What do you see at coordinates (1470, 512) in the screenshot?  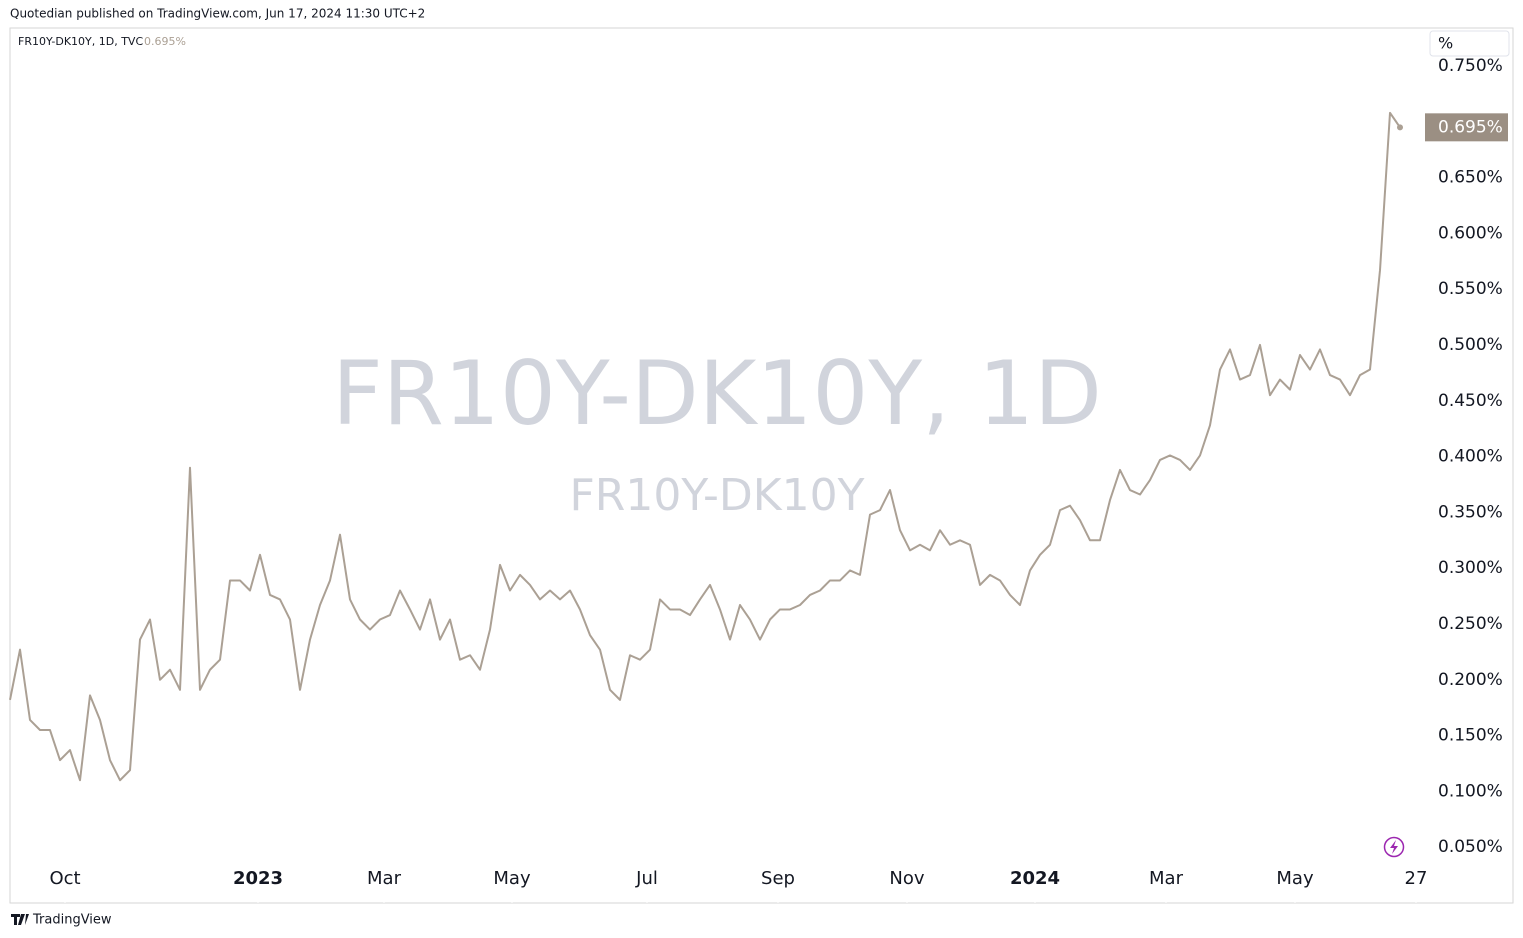 I see `y-tick-label: 0.350%` at bounding box center [1470, 512].